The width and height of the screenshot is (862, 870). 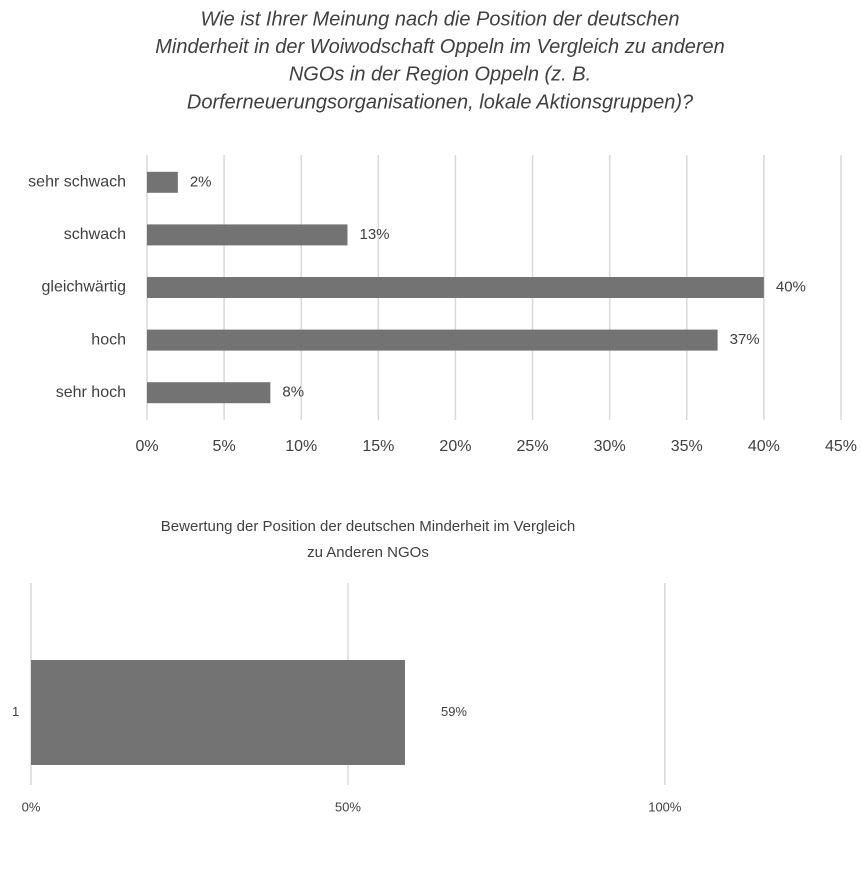 I want to click on x-tick-label: 20%, so click(x=455, y=446).